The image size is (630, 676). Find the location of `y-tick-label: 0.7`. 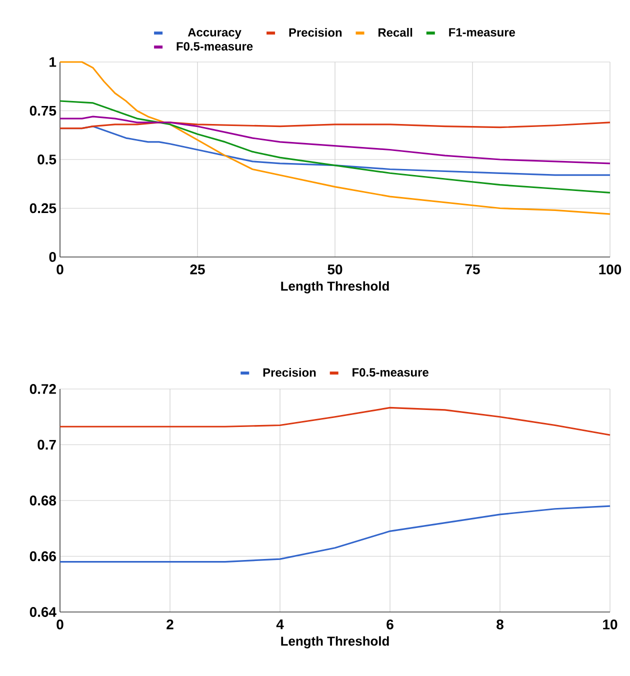

y-tick-label: 0.7 is located at coordinates (47, 445).